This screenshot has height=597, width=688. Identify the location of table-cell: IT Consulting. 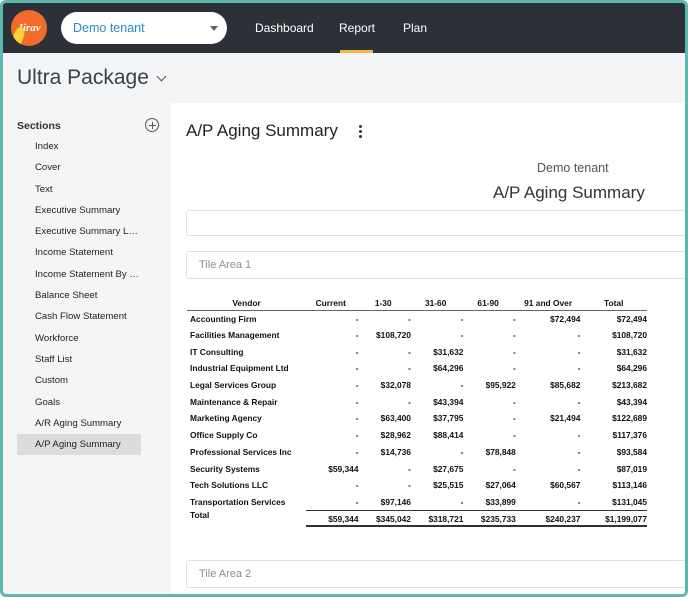
(217, 351).